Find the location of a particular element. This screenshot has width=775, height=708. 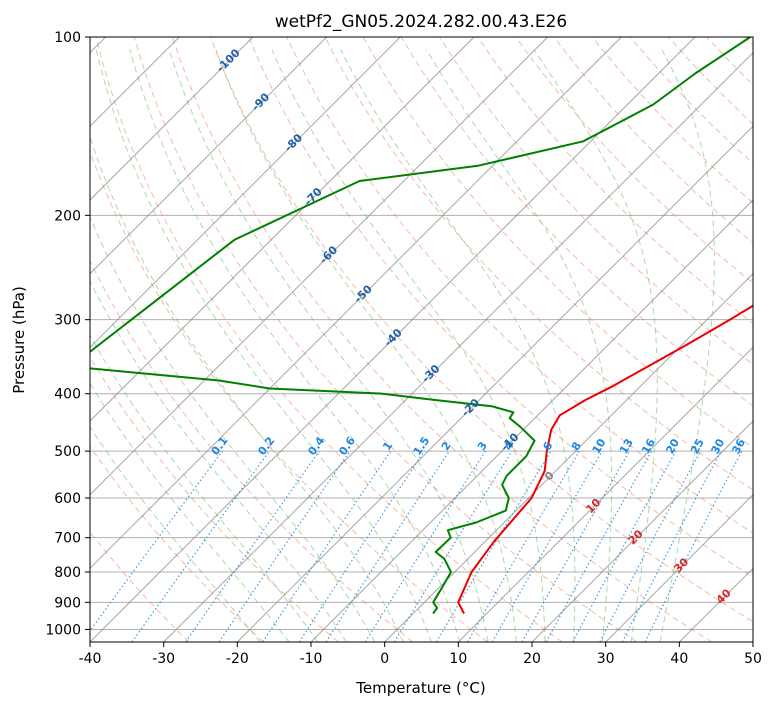

mixing-ratio-label: 36 is located at coordinates (738, 446).